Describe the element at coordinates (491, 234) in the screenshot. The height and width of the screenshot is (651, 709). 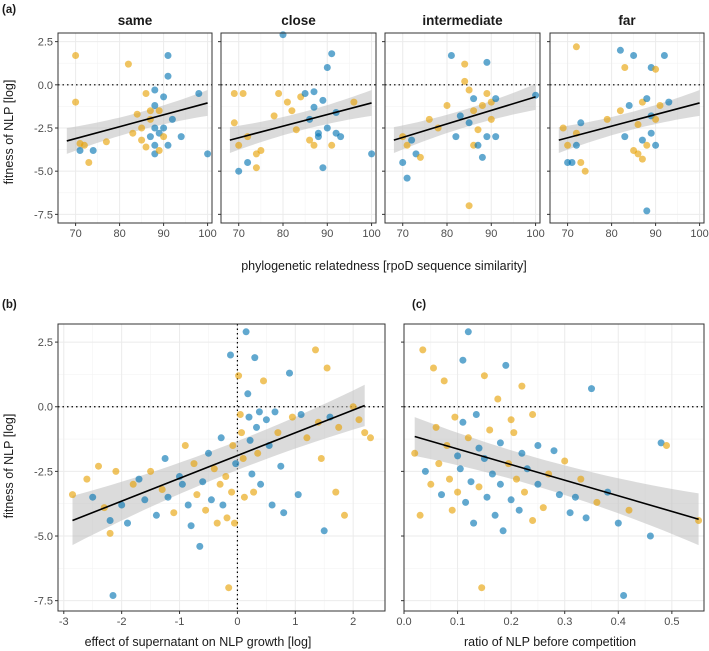
I see `panel-a-facet-2-x-tick-label: 90` at that location.